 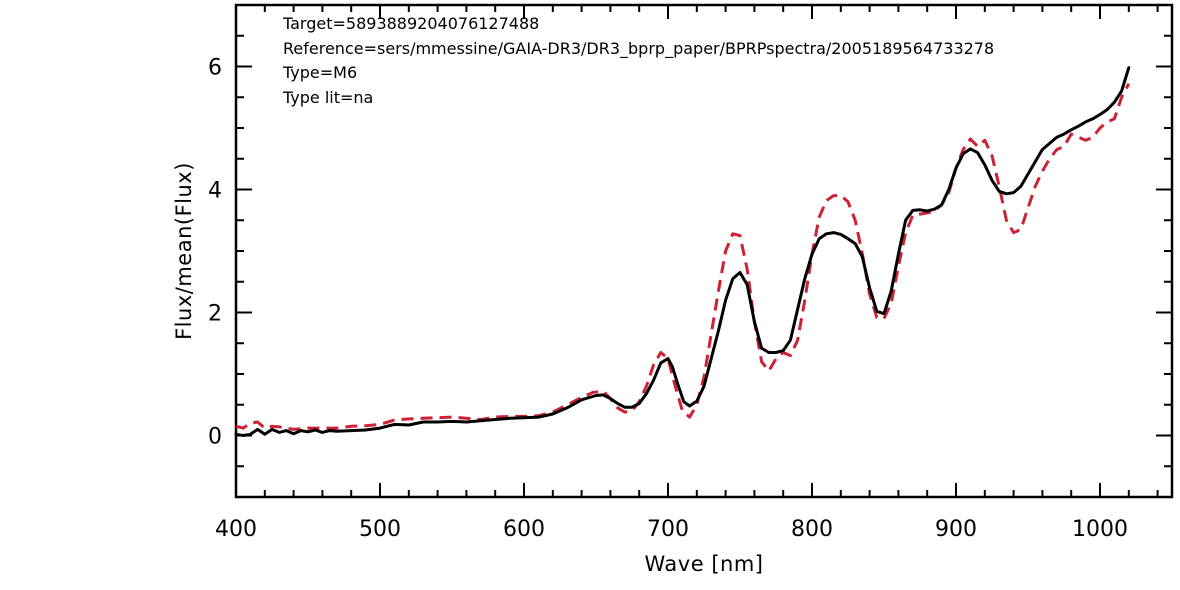 I want to click on x-tick-label: 1000, so click(x=1100, y=529).